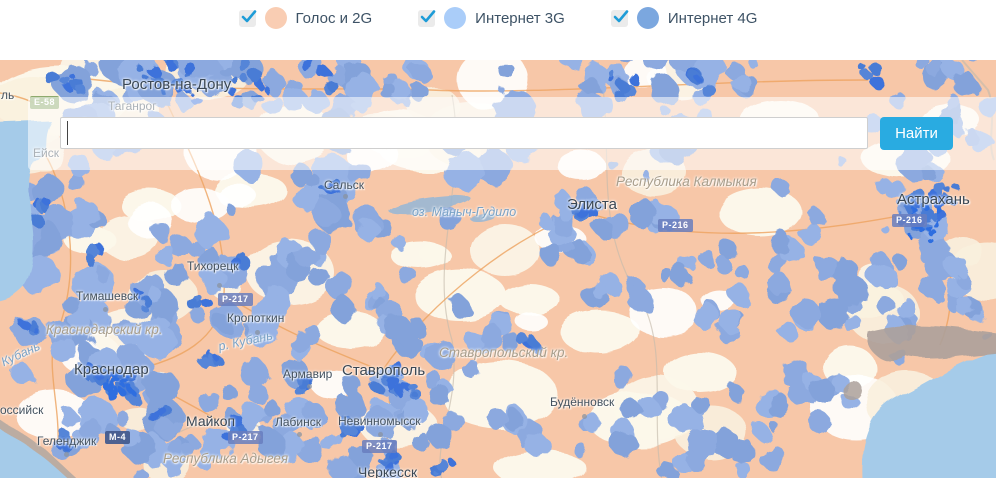  I want to click on checkbox-4g, so click(619, 18).